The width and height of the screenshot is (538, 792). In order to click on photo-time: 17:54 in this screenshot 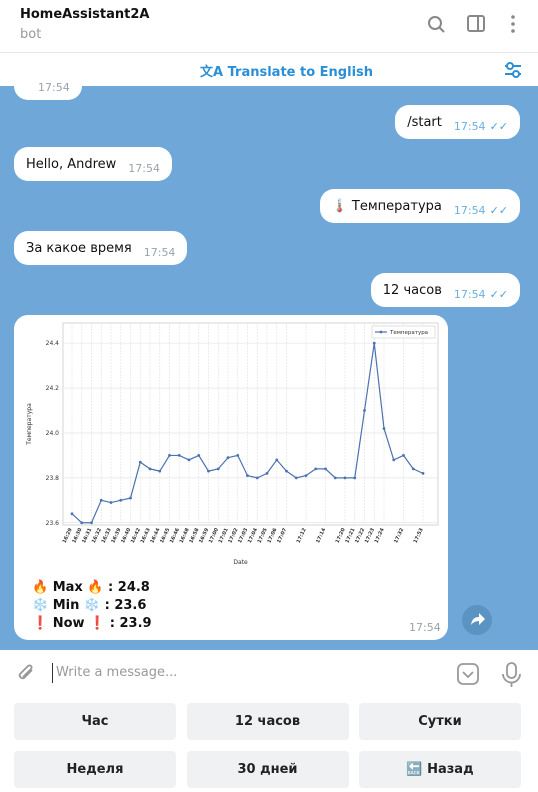, I will do `click(425, 627)`.